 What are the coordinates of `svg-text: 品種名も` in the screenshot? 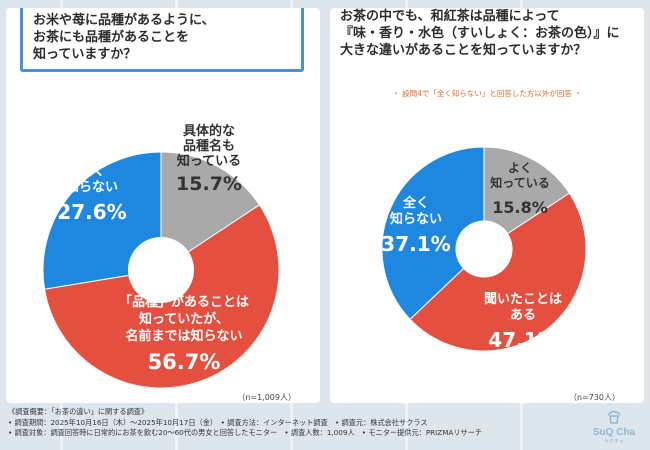 It's located at (209, 146).